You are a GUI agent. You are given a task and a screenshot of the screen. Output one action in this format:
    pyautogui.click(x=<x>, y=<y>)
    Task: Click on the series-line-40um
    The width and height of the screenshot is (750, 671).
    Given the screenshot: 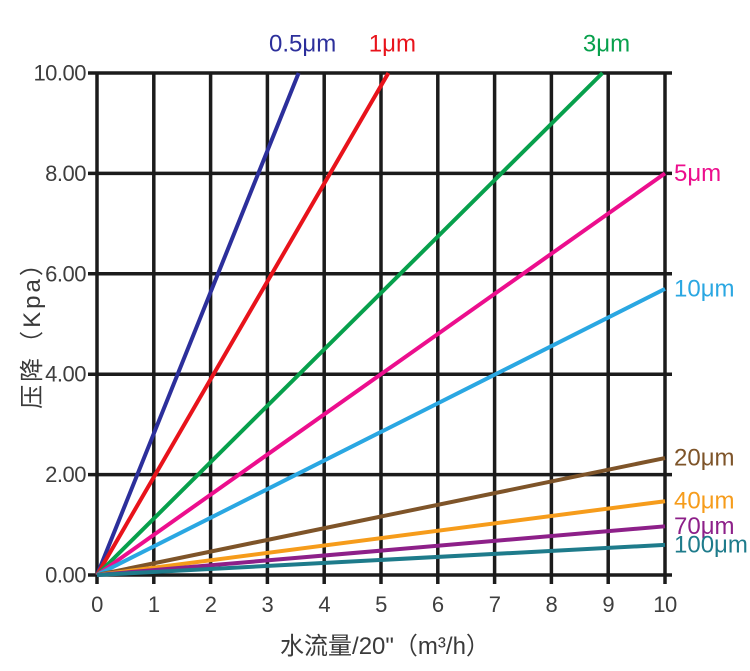 What is the action you would take?
    pyautogui.click(x=381, y=538)
    